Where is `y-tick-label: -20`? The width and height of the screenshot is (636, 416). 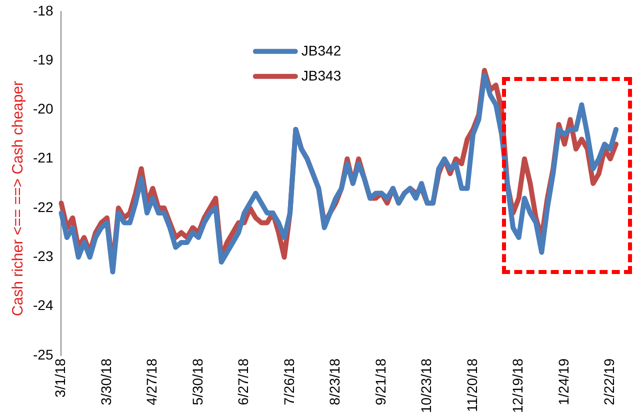 y-tick-label: -20 is located at coordinates (43, 108).